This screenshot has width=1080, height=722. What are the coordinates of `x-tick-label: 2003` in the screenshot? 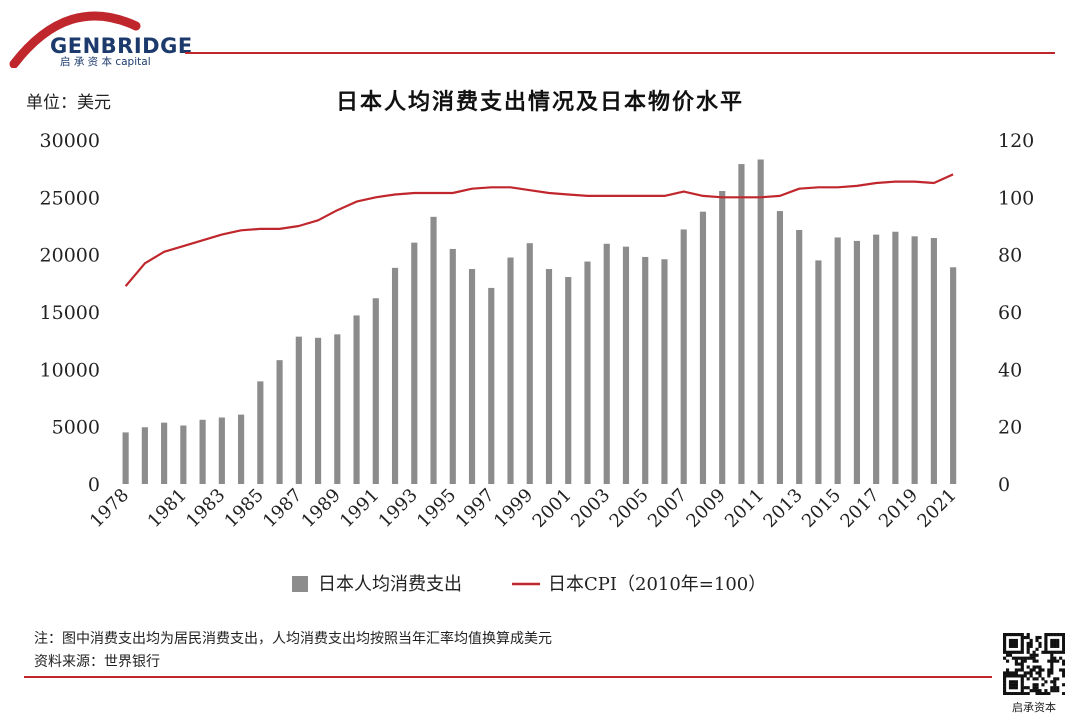 It's located at (590, 508).